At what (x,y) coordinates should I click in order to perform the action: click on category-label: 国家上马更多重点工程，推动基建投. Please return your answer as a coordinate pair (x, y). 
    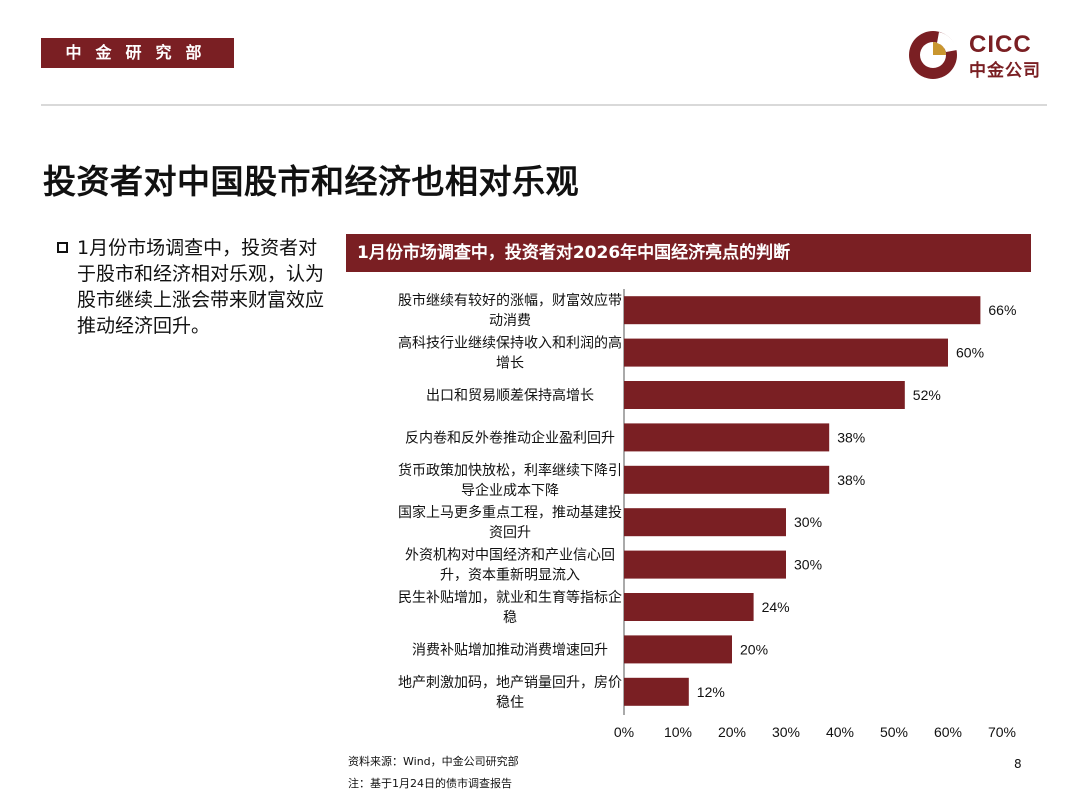
    Looking at the image, I should click on (510, 512).